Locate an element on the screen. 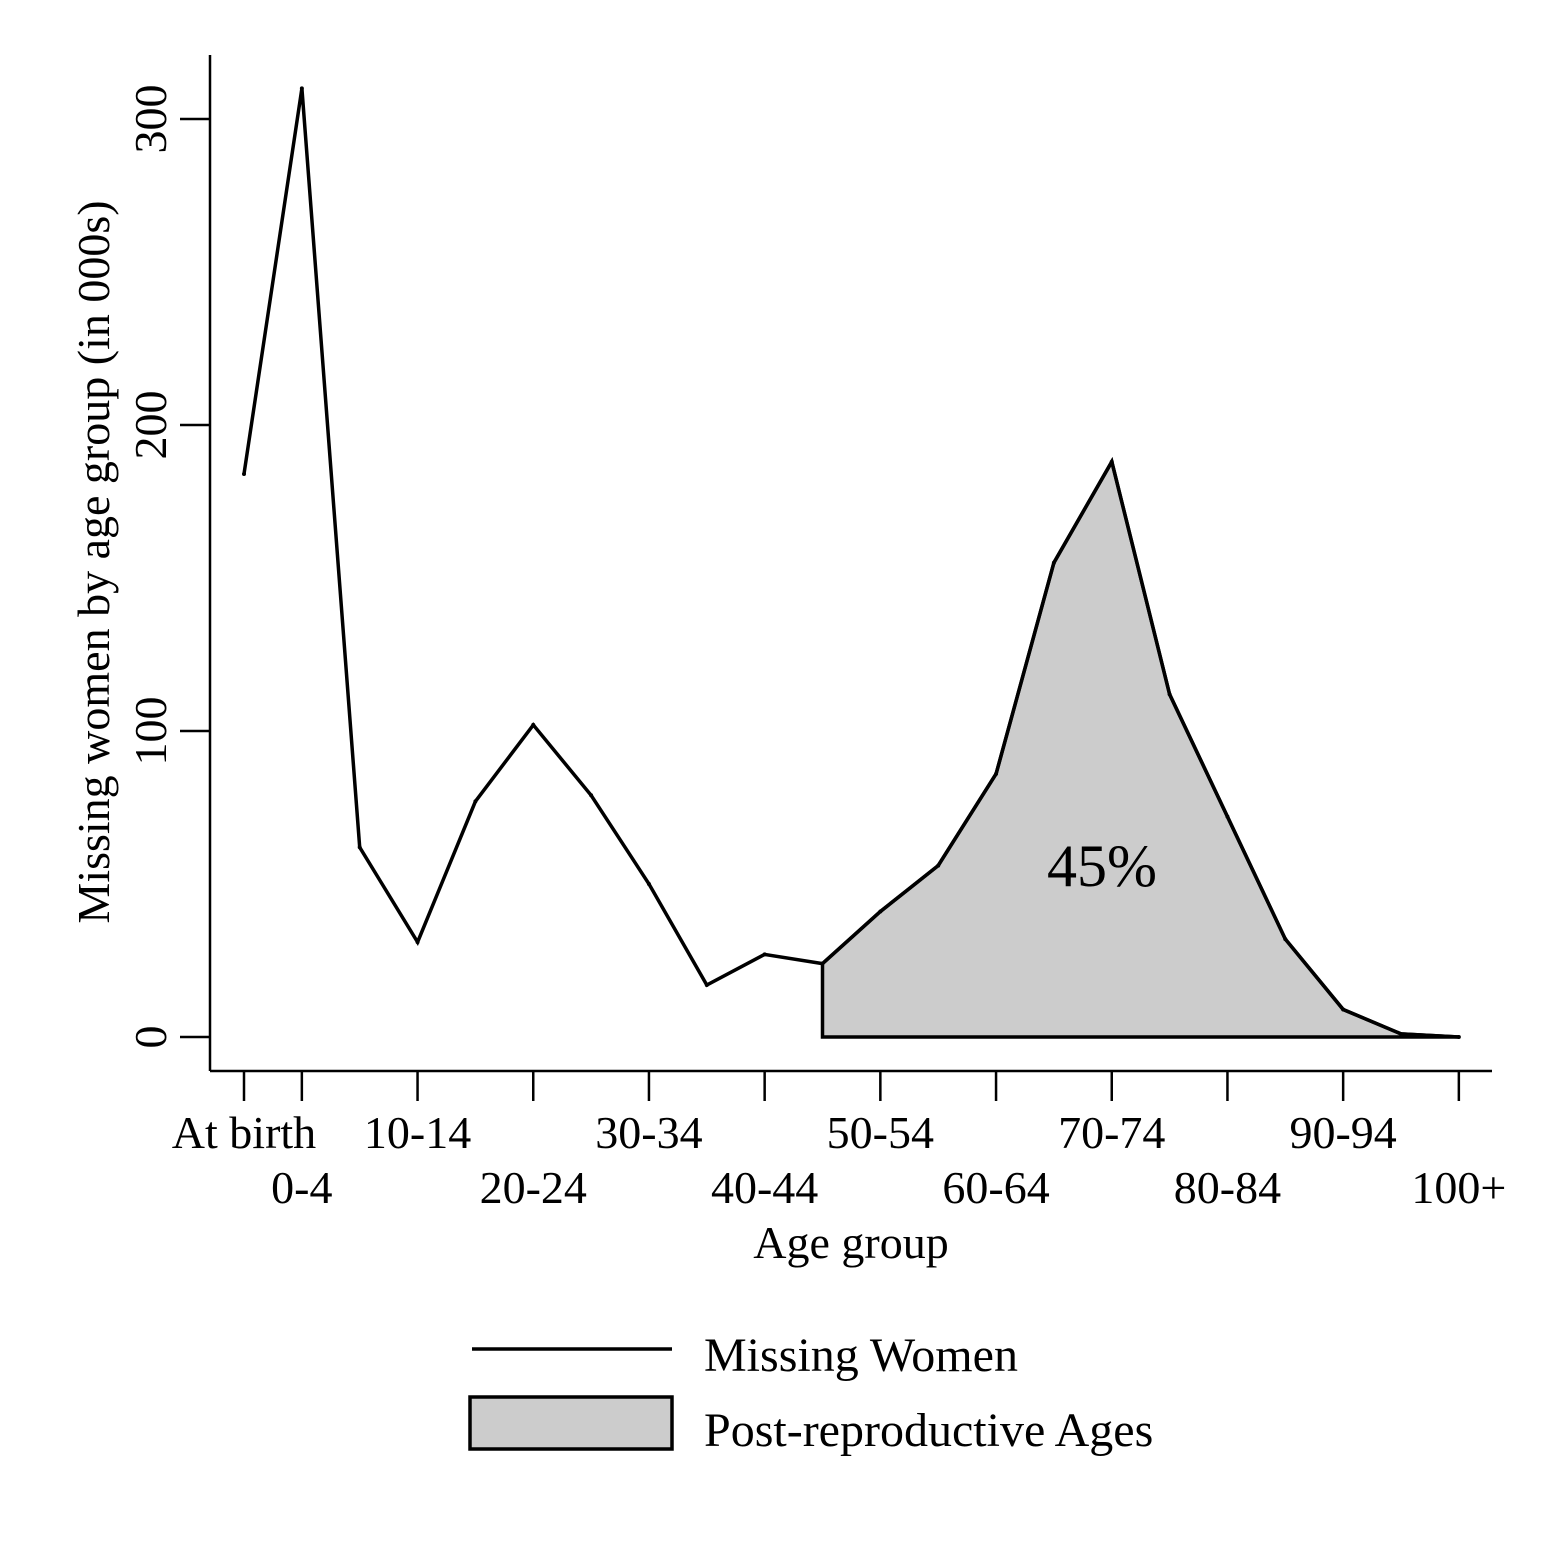 The image size is (1548, 1548). data-point-100+ is located at coordinates (1458, 1037).